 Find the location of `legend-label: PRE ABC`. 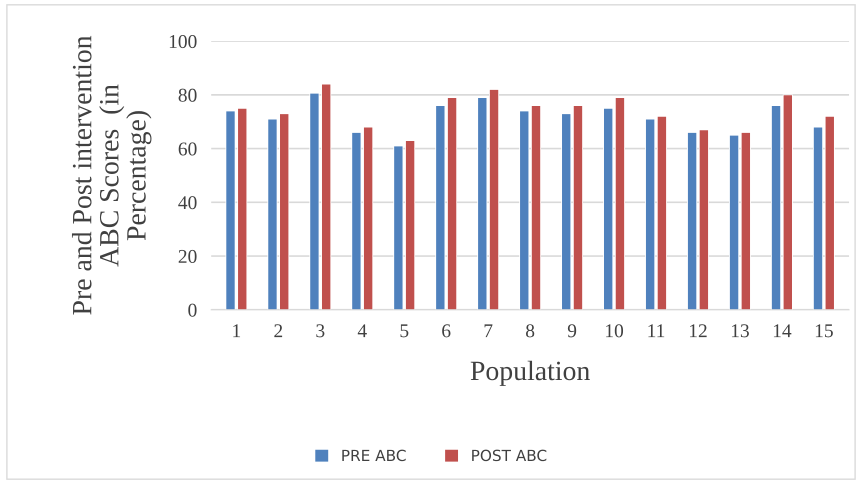

legend-label: PRE ABC is located at coordinates (374, 456).